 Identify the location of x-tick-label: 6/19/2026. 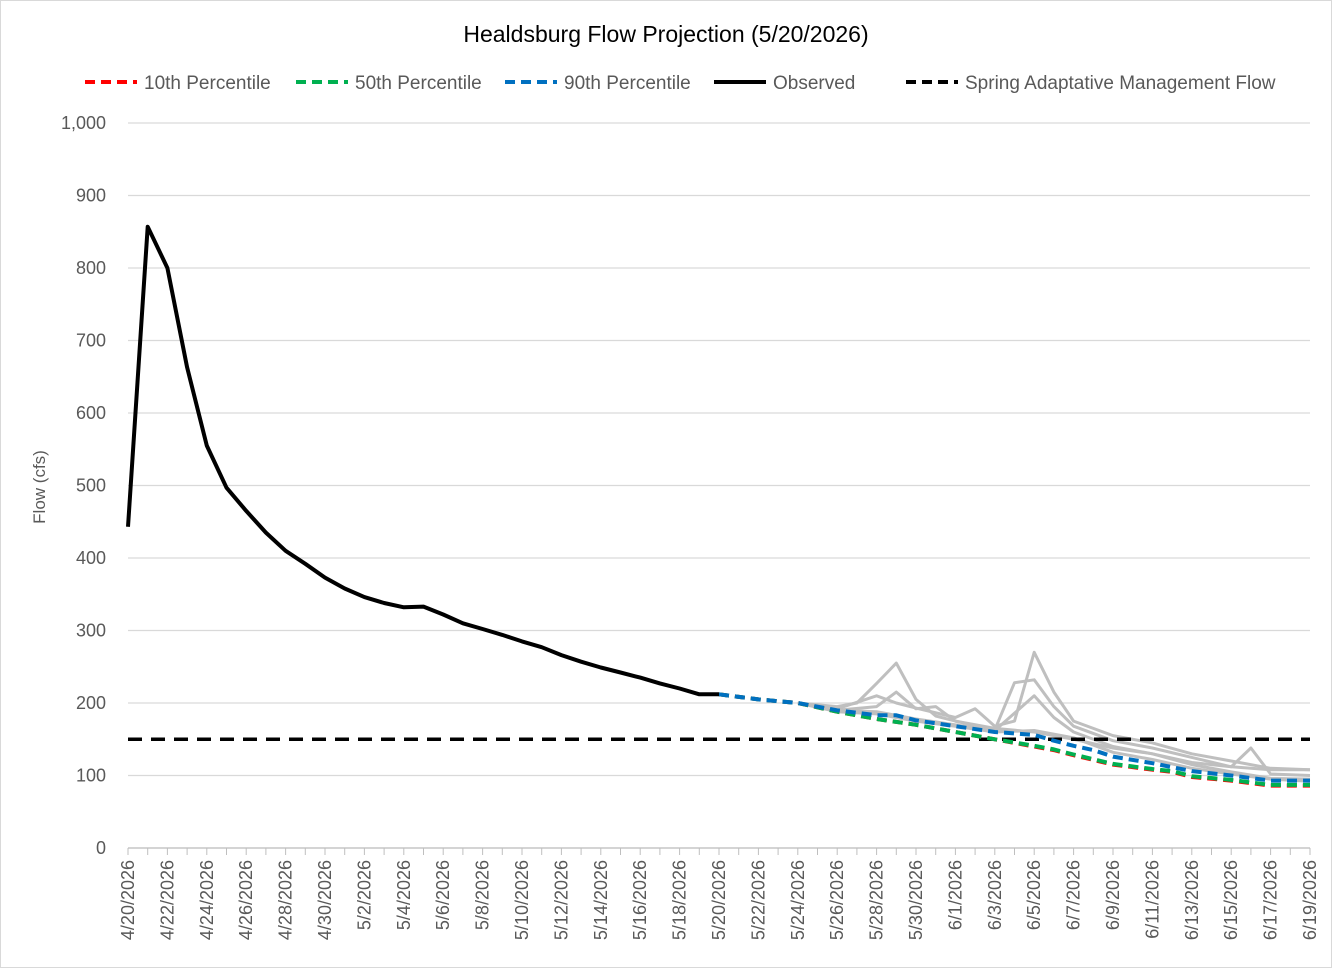
(1310, 900).